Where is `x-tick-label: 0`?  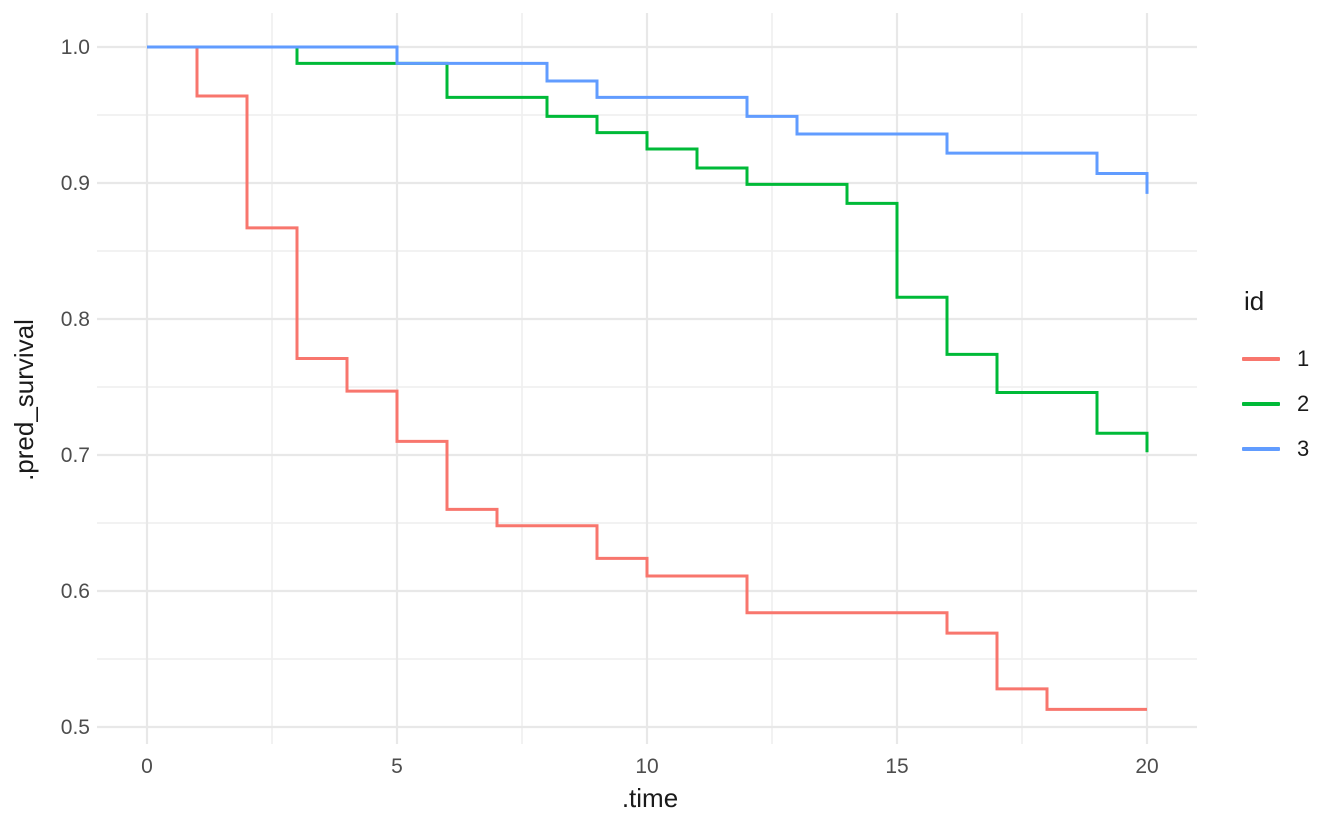 x-tick-label: 0 is located at coordinates (147, 766).